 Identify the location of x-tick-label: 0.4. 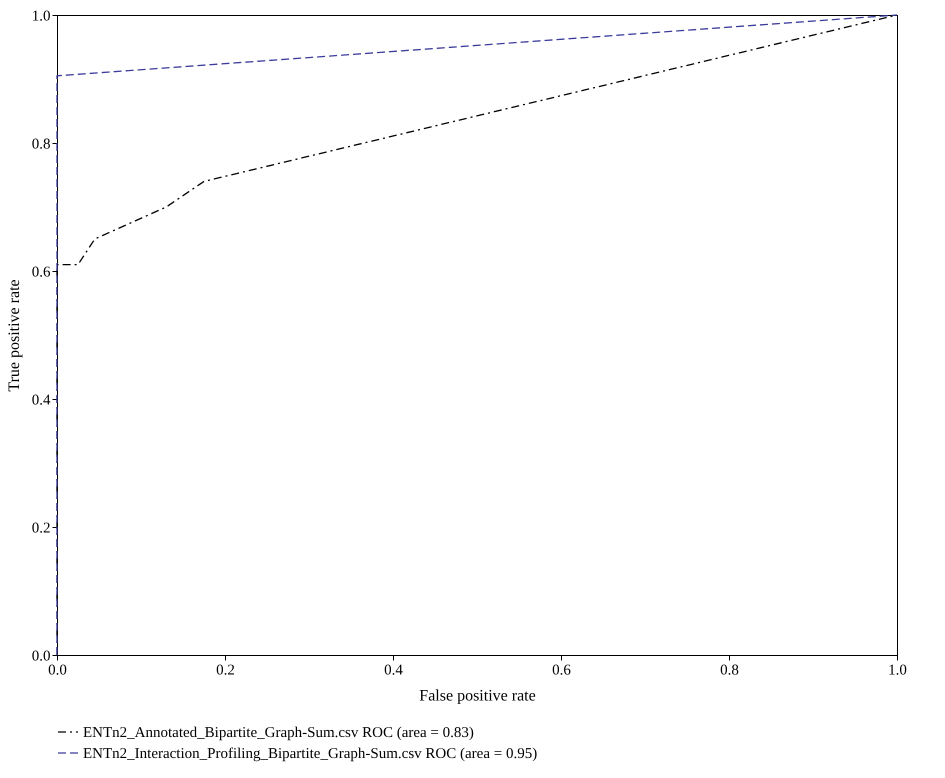
(394, 670).